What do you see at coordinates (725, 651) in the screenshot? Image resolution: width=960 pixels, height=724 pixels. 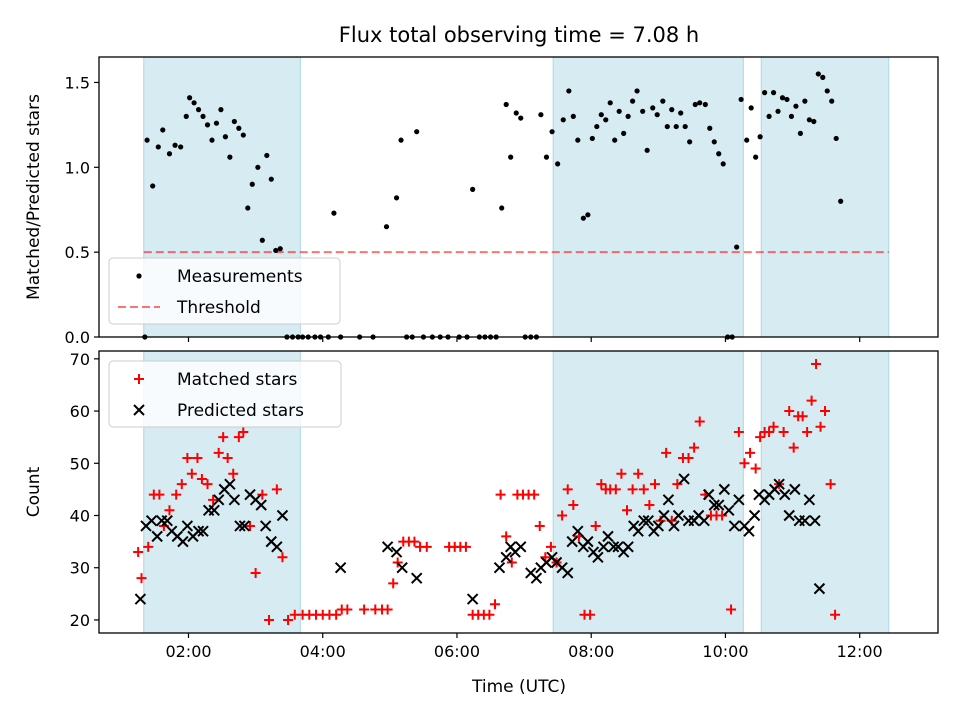 I see `x-tick-label: 10:00` at bounding box center [725, 651].